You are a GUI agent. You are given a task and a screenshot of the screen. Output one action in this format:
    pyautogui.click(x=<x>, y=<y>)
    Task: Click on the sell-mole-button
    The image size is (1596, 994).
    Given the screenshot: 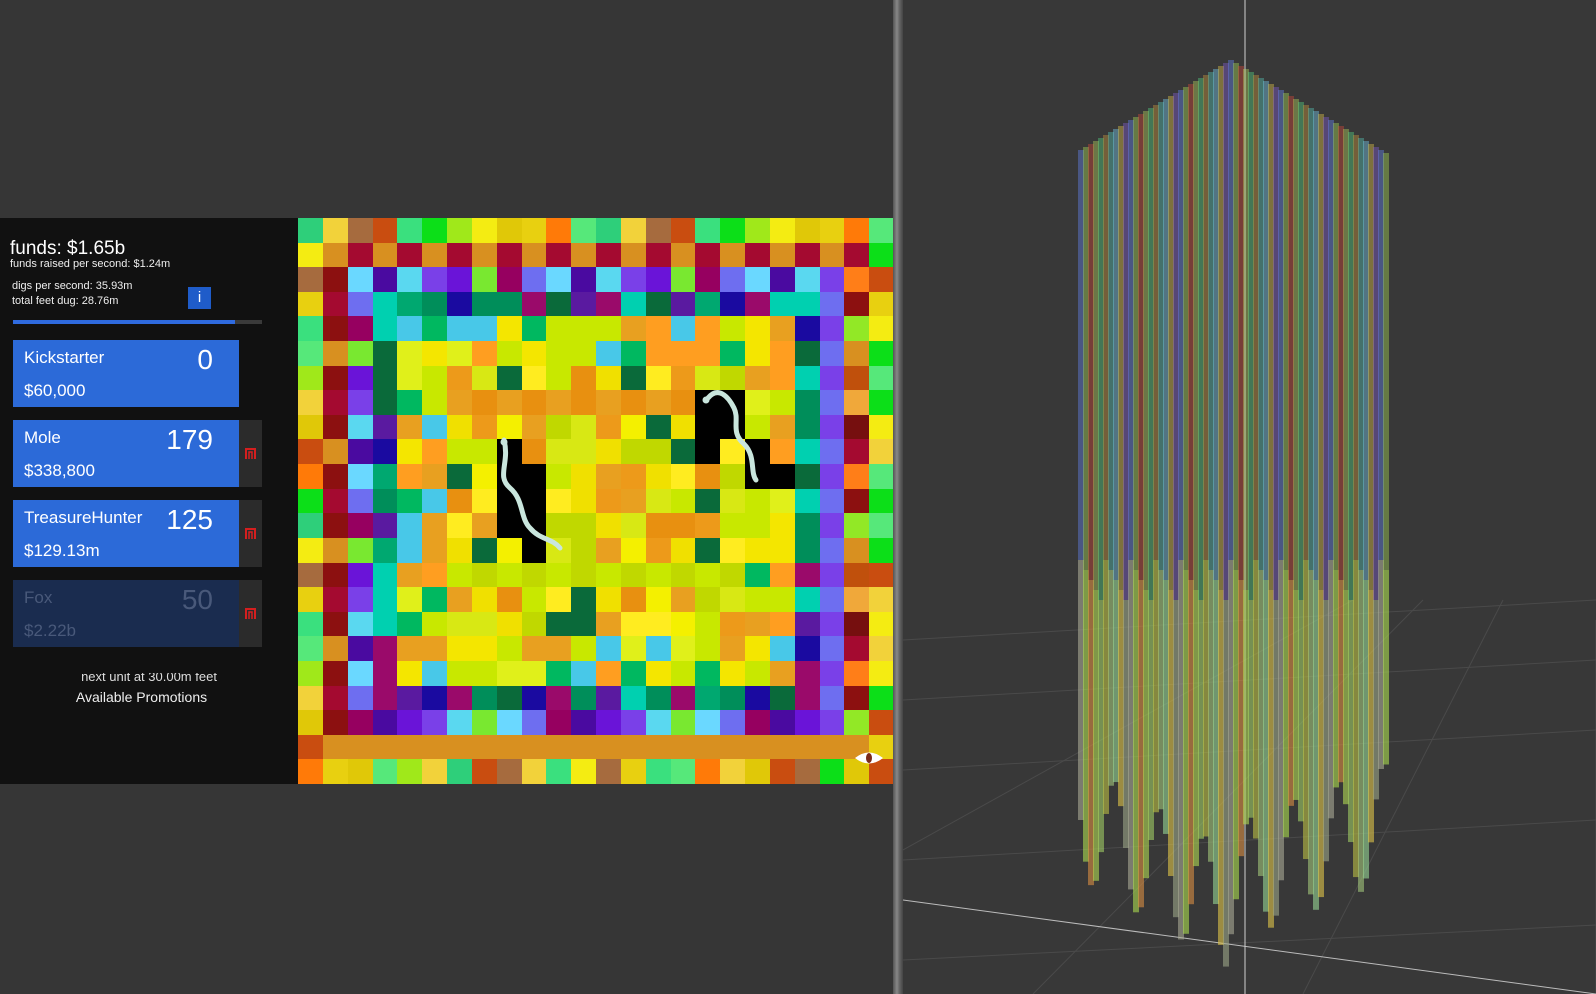 What is the action you would take?
    pyautogui.click(x=250, y=453)
    